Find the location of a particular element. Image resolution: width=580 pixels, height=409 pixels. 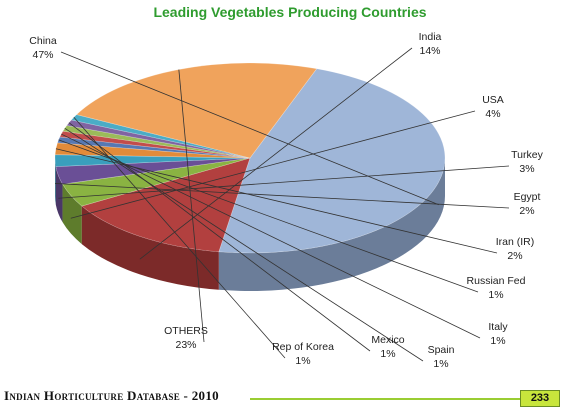

slice-value-turkey: 3% is located at coordinates (526, 169).